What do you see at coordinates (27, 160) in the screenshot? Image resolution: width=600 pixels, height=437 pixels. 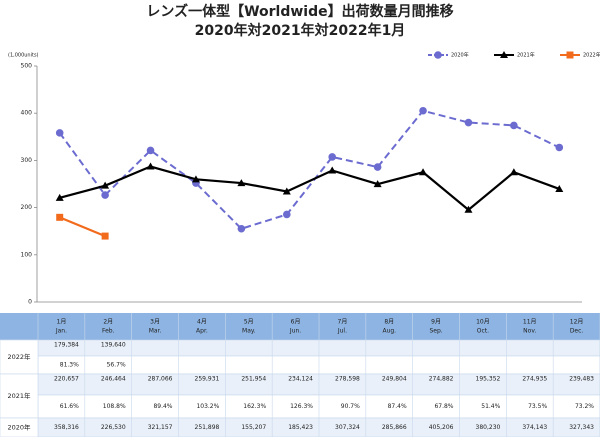 I see `y-tick-label: 300` at bounding box center [27, 160].